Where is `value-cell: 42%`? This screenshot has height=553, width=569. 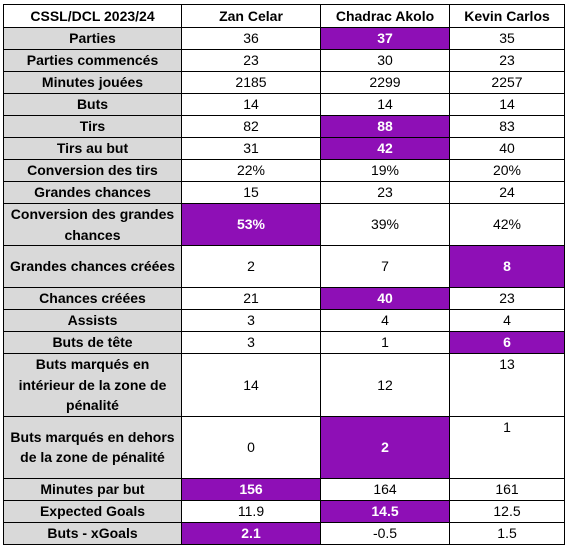
value-cell: 42% is located at coordinates (507, 224).